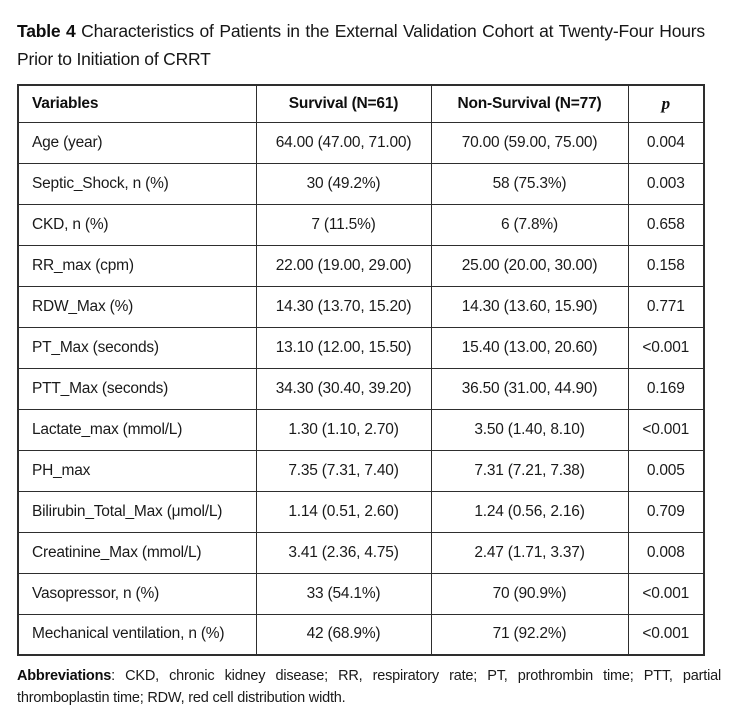 This screenshot has height=713, width=739. What do you see at coordinates (666, 388) in the screenshot?
I see `cell-p-value: 0.169` at bounding box center [666, 388].